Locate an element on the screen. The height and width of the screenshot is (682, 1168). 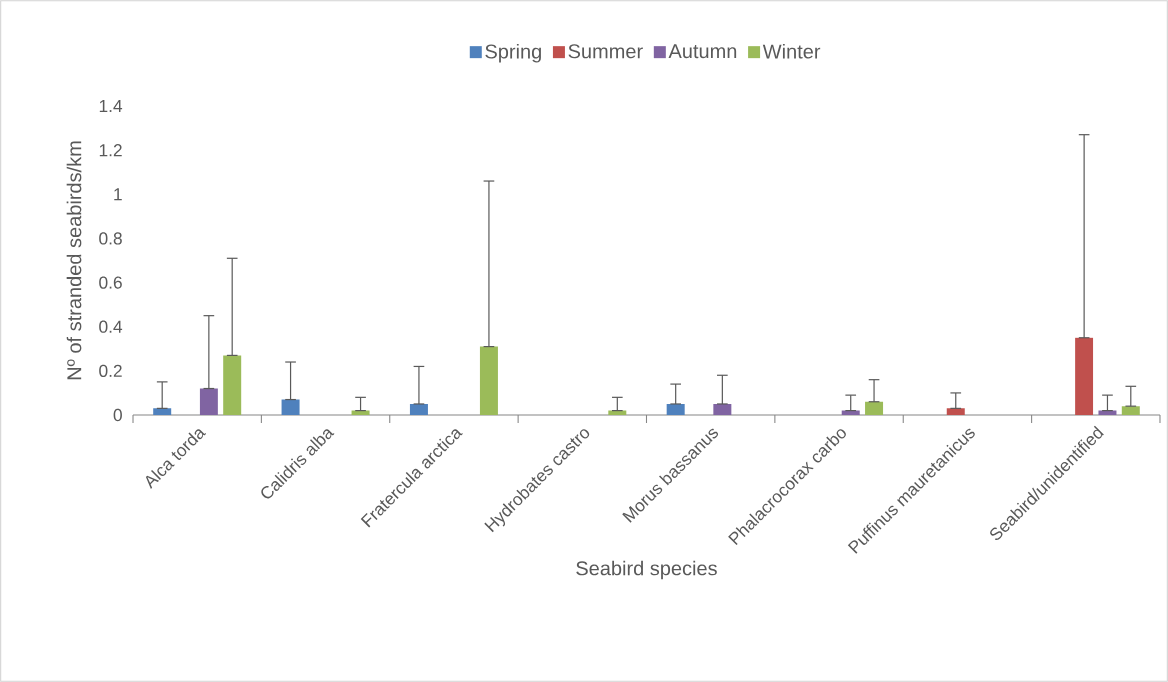
y-tick-label: 0.4 is located at coordinates (111, 326).